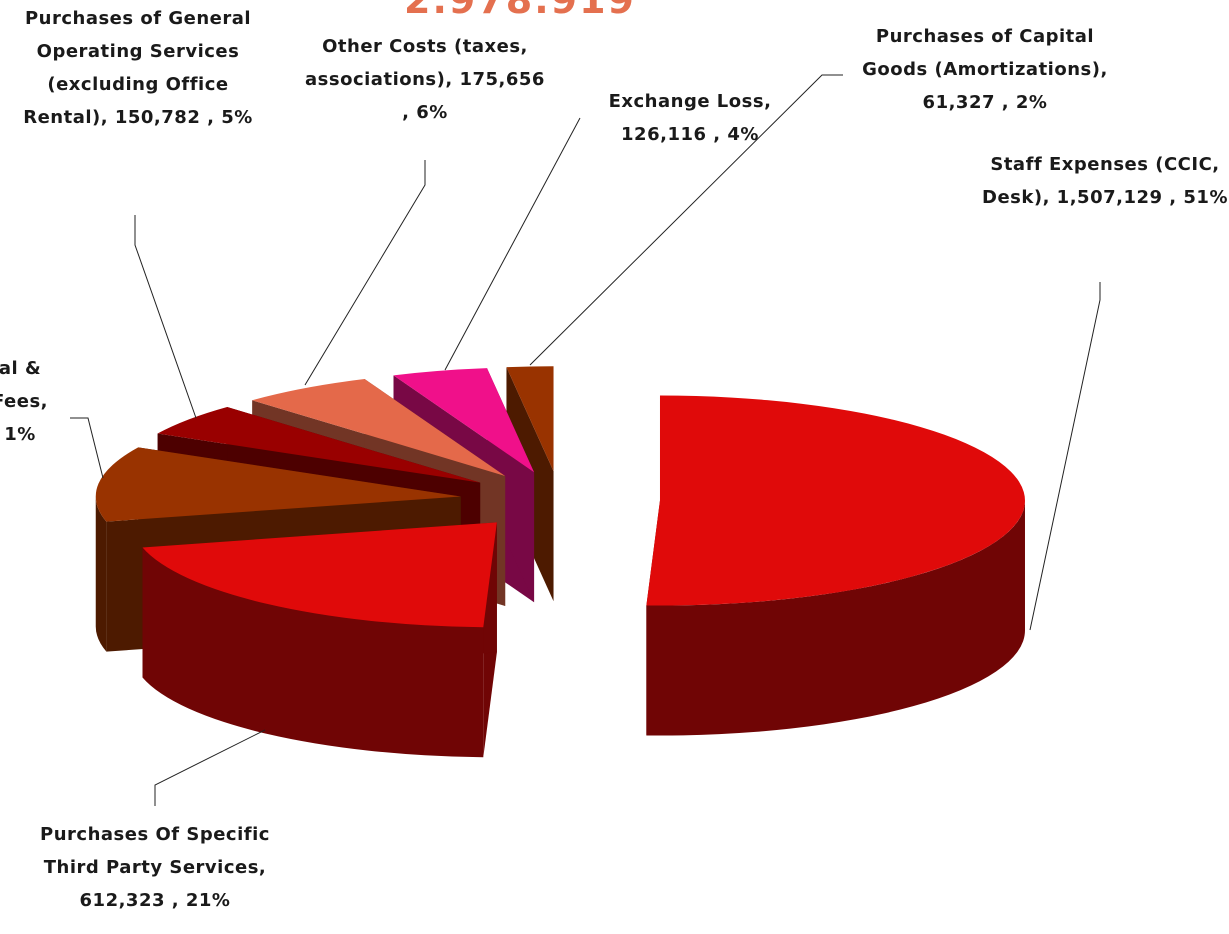 Image resolution: width=1229 pixels, height=934 pixels. Describe the element at coordinates (520, 11) in the screenshot. I see `chart-title: 2.978.919` at that location.